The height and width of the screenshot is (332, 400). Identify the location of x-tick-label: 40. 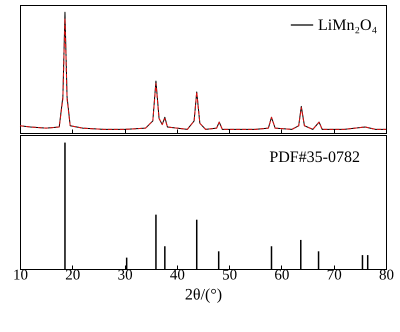
(177, 276).